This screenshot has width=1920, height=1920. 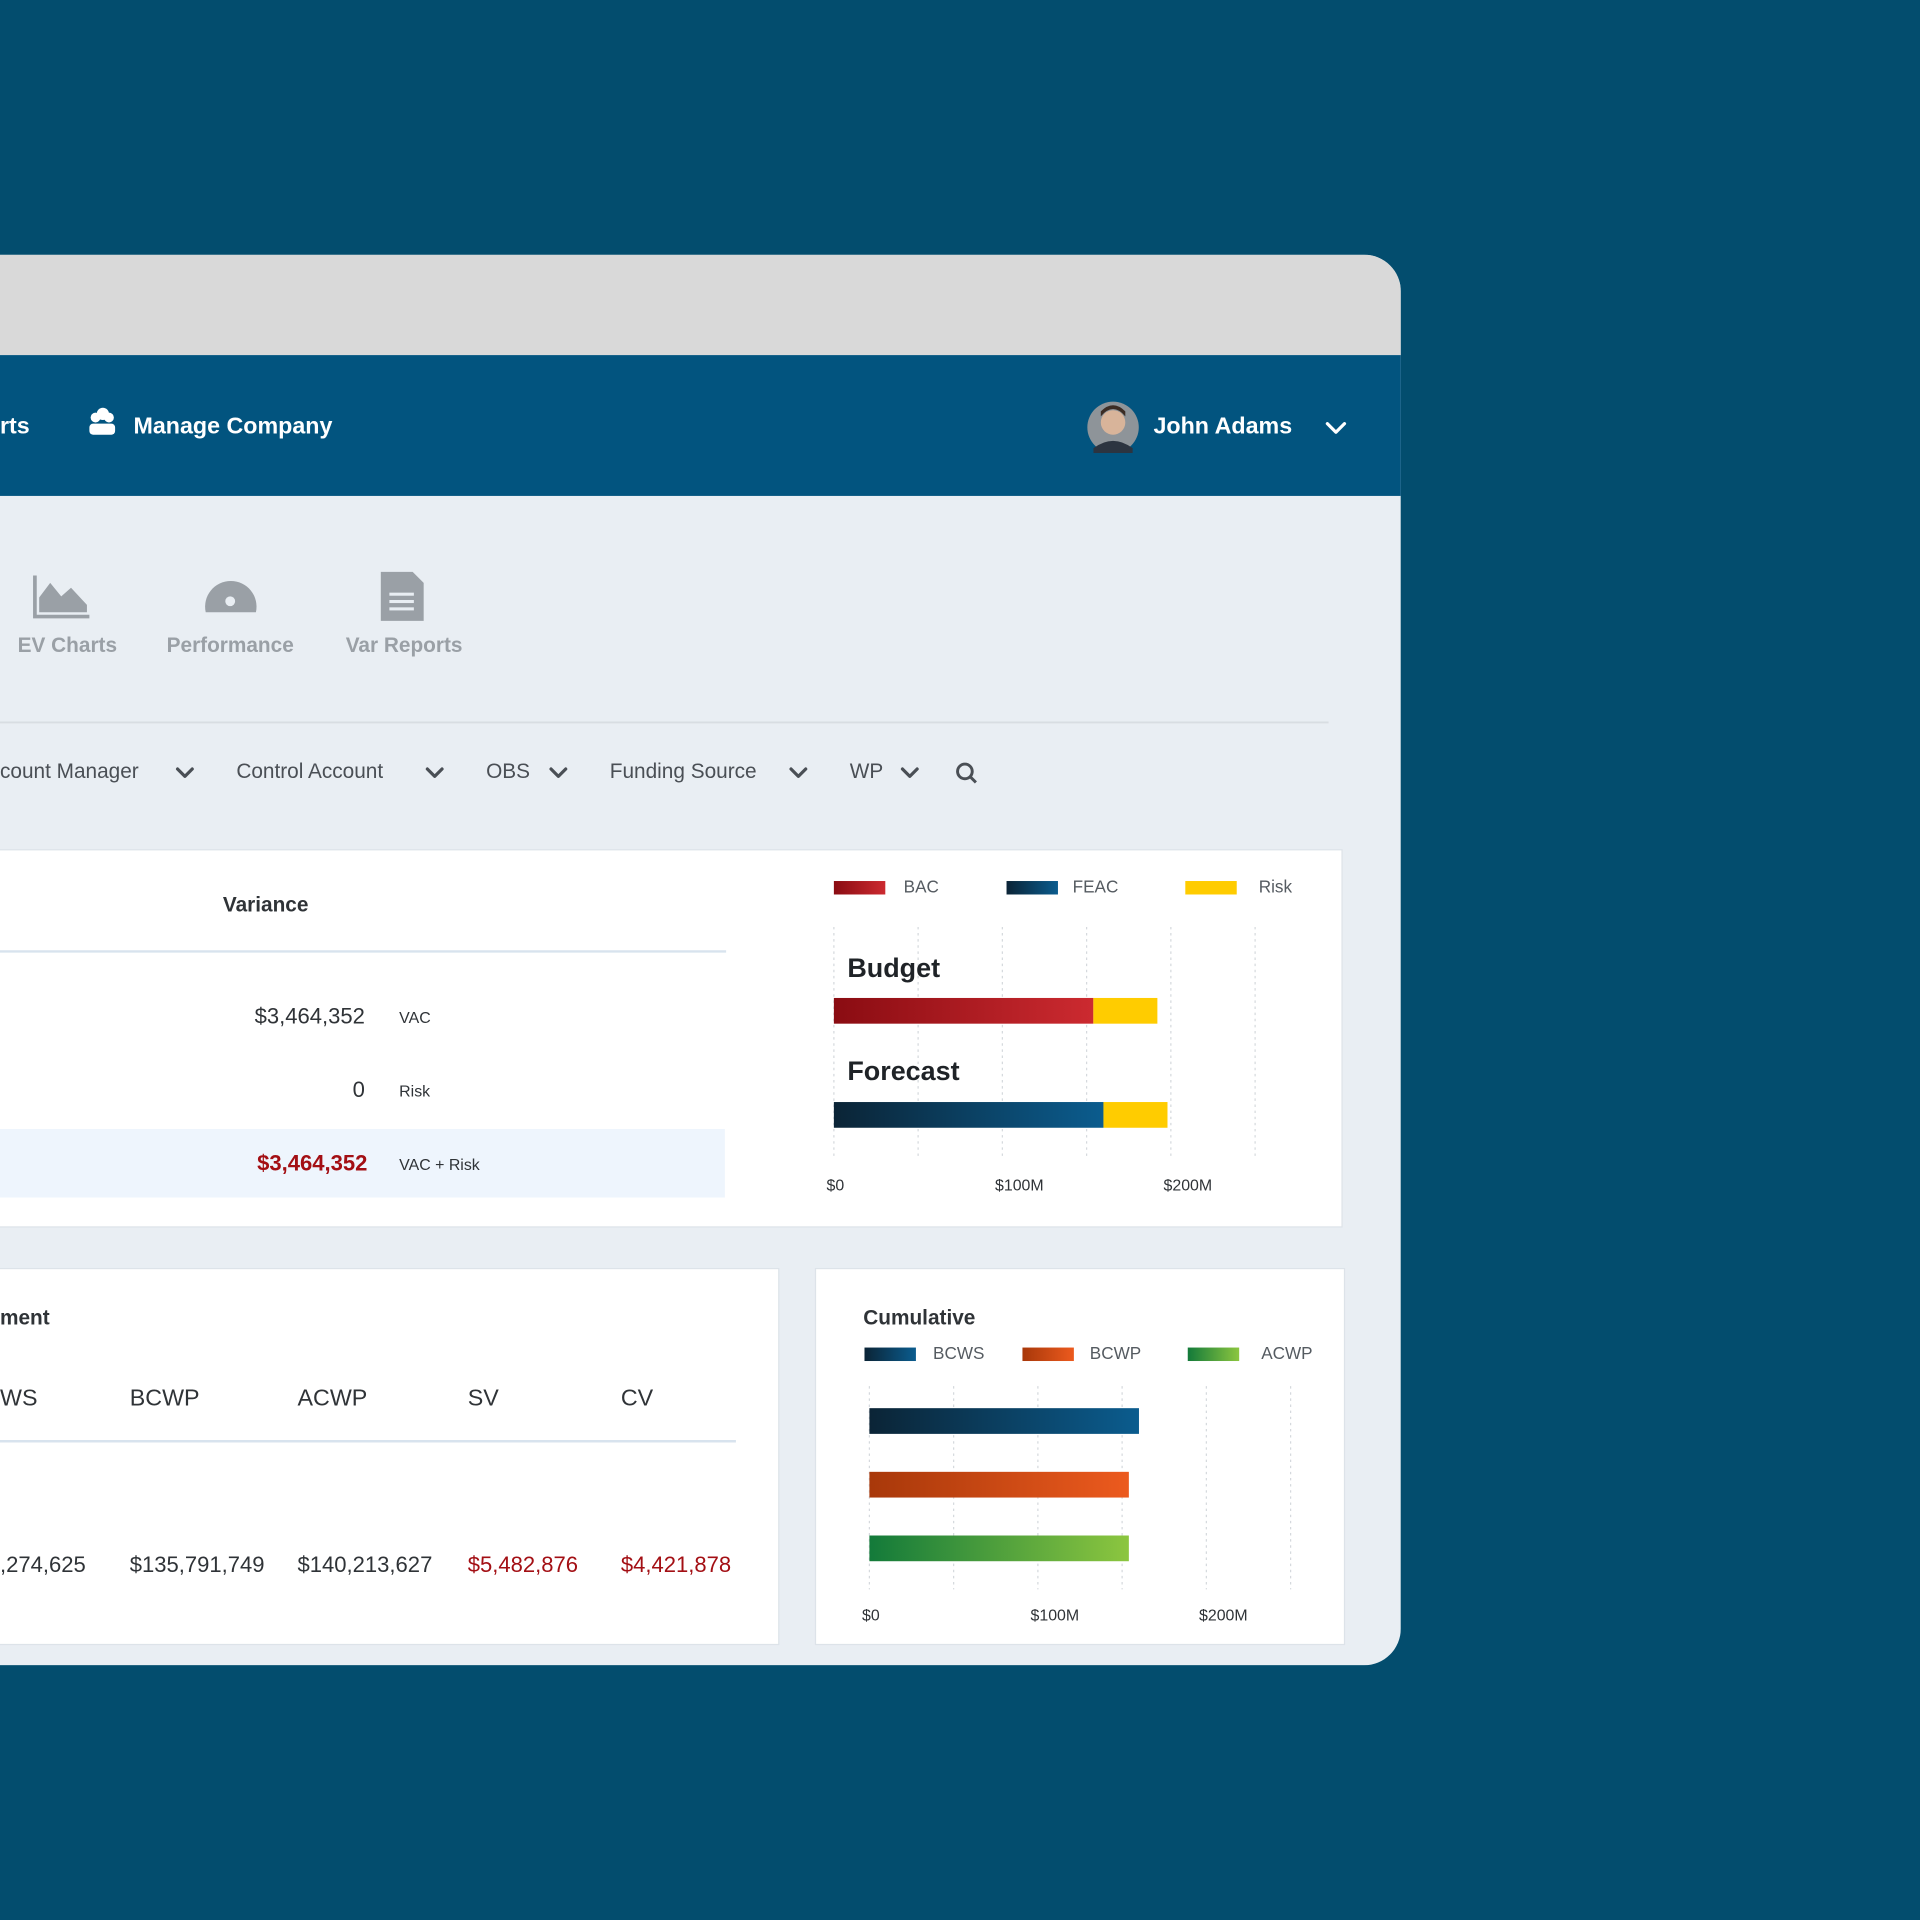 I want to click on card-title: ment, so click(x=25, y=1317).